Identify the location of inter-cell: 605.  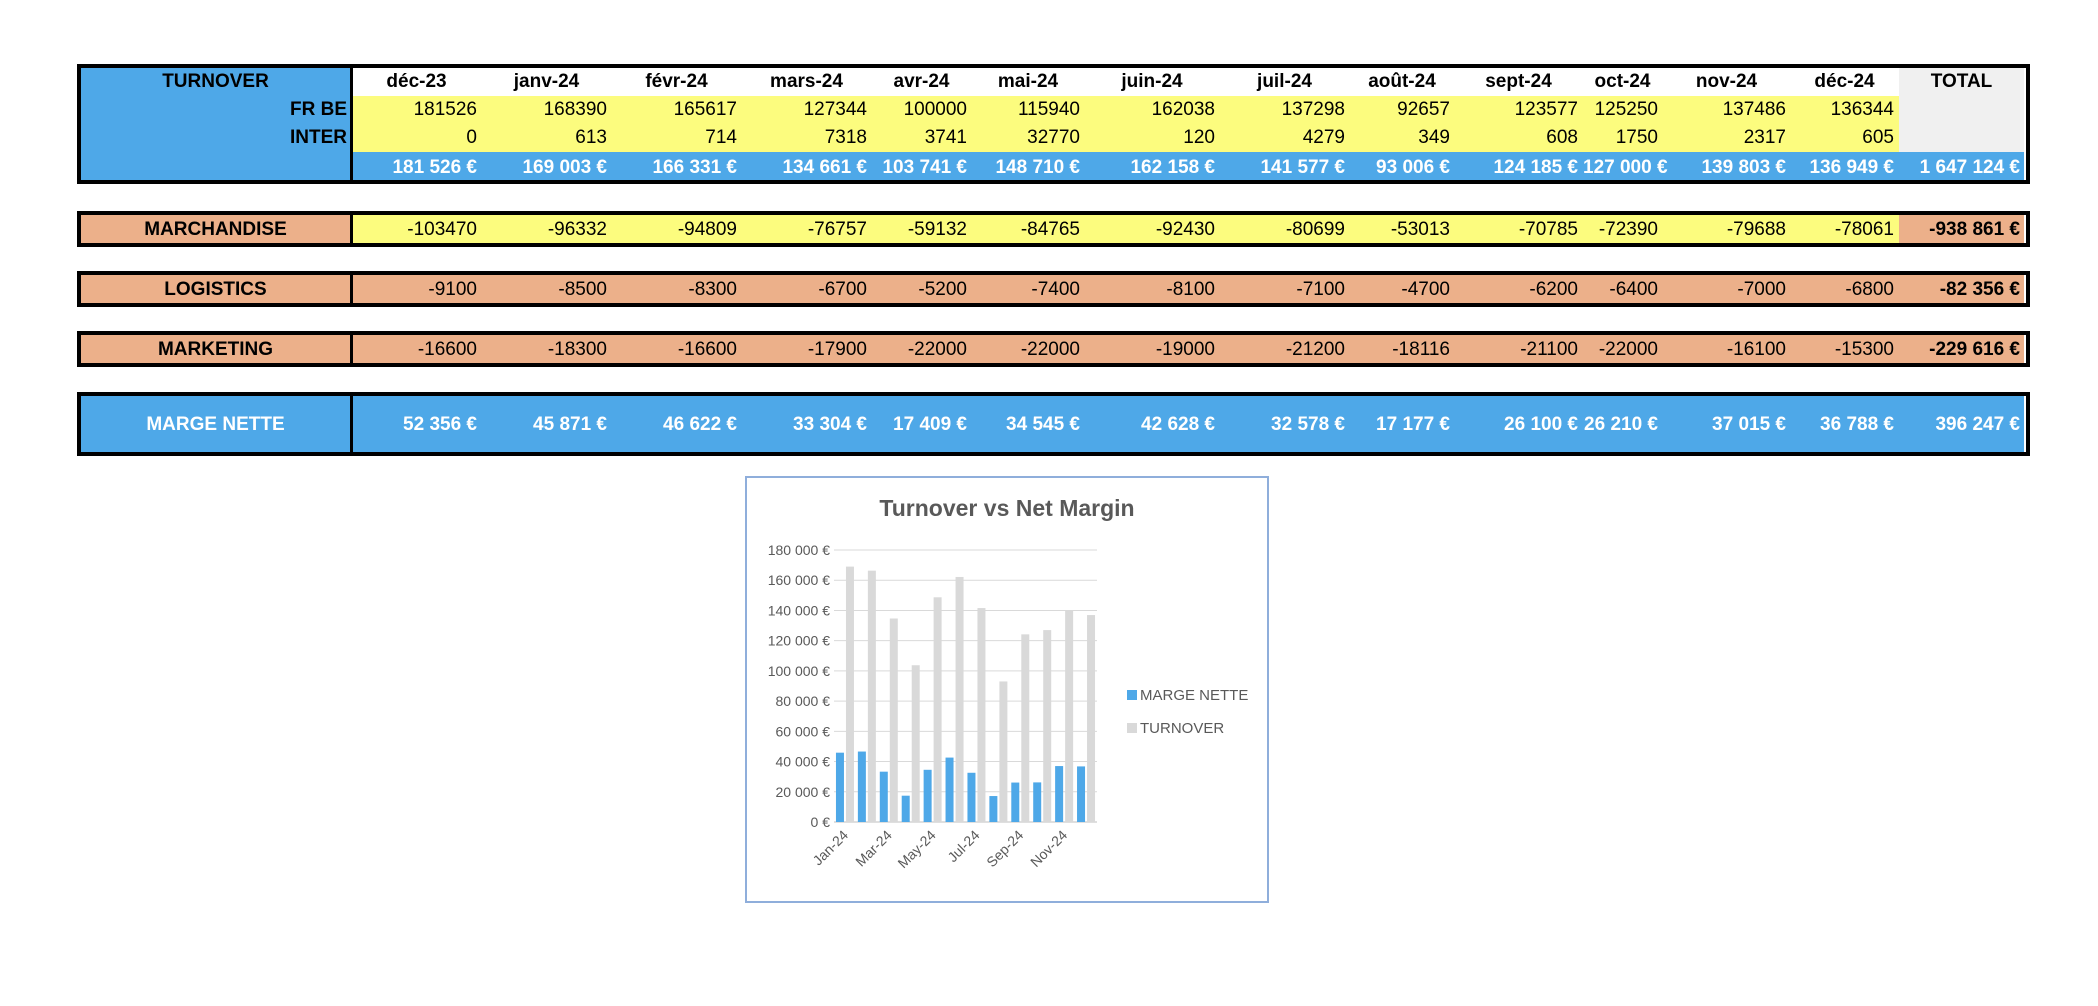
(1878, 137).